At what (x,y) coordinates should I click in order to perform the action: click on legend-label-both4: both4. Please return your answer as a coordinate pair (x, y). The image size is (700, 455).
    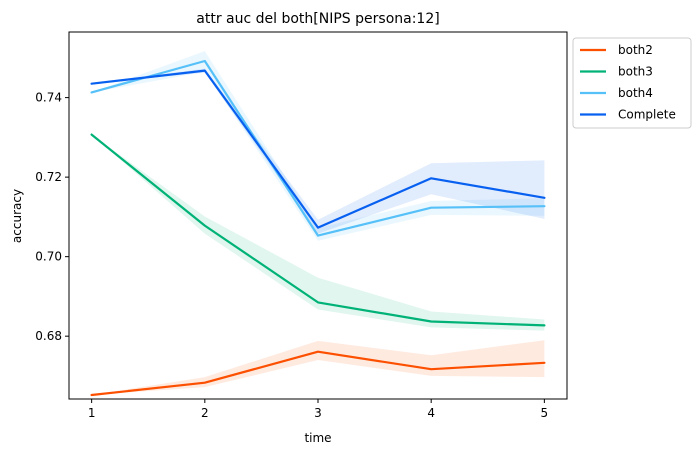
    Looking at the image, I should click on (635, 93).